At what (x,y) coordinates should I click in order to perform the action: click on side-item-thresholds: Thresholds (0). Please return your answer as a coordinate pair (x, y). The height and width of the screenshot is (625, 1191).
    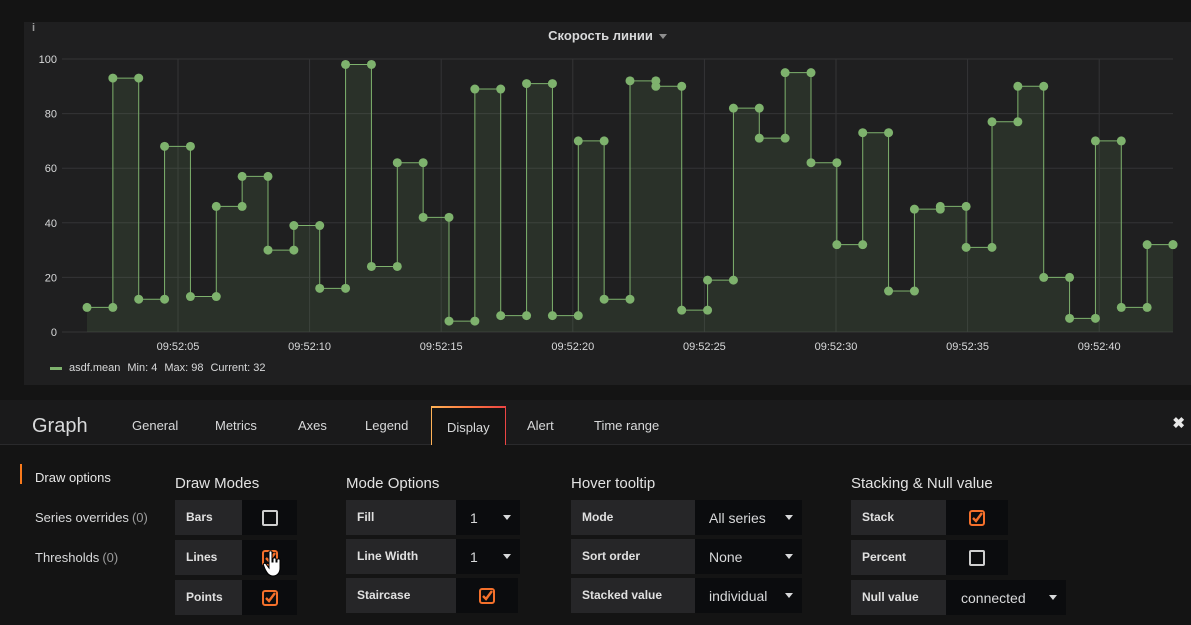
    Looking at the image, I should click on (84, 570).